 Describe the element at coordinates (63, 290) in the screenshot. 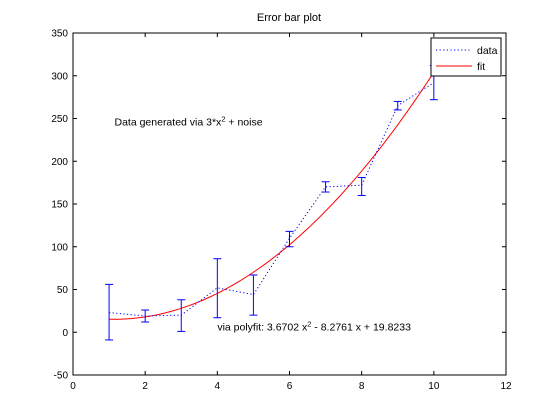

I see `y-tick-label-2: 50` at that location.